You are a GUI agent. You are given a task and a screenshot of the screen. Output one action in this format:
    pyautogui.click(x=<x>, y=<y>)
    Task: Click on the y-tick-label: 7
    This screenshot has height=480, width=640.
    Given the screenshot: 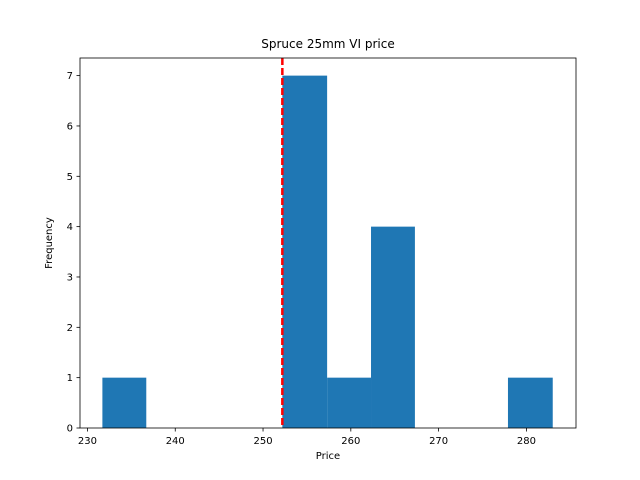 What is the action you would take?
    pyautogui.click(x=70, y=76)
    